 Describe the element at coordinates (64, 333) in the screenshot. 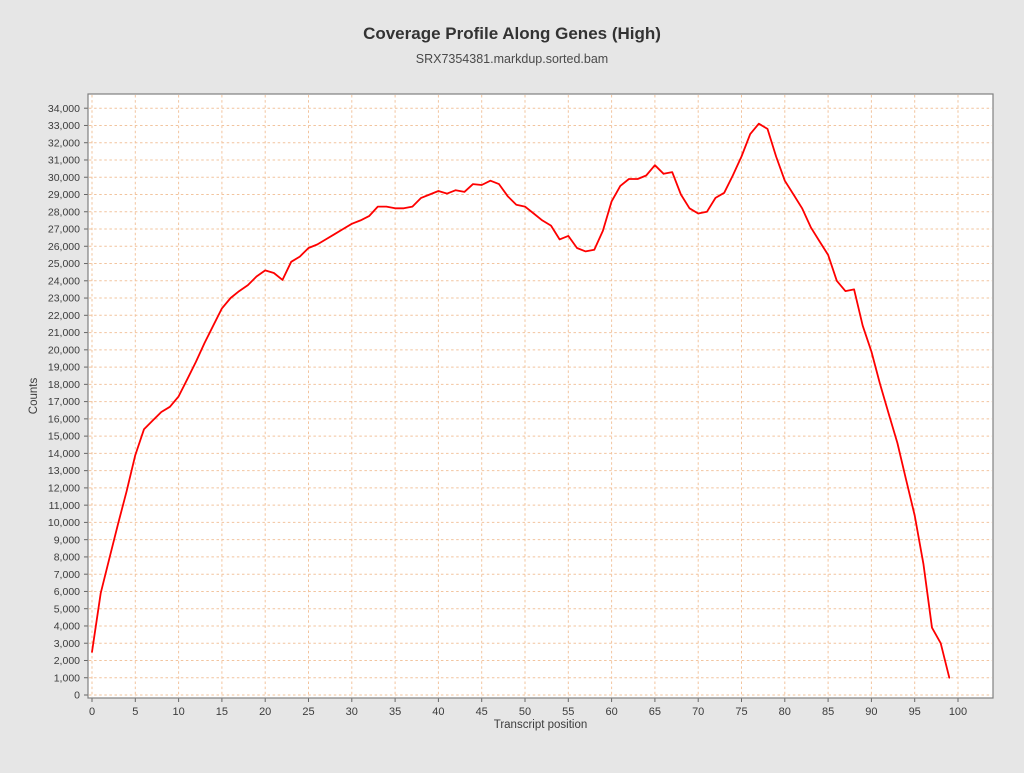

I see `y-tick-label: 21,000` at that location.